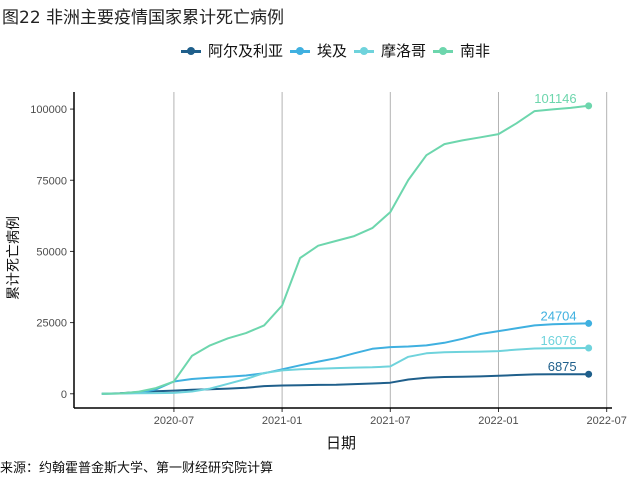 This screenshot has width=640, height=480. What do you see at coordinates (51, 181) in the screenshot?
I see `y-tick-label: 75000` at bounding box center [51, 181].